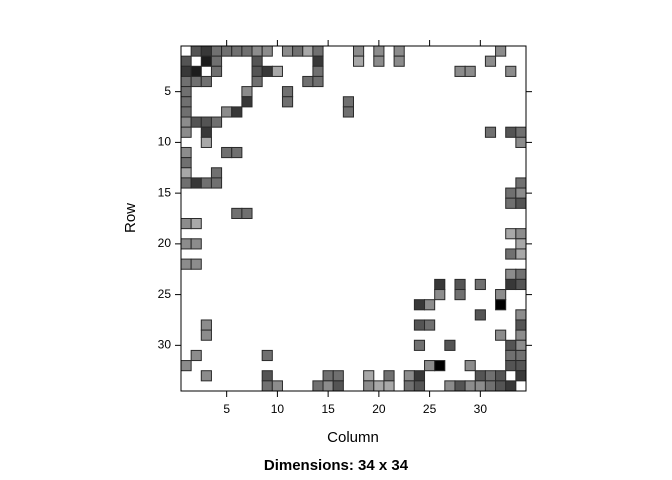 The height and width of the screenshot is (480, 672). Describe the element at coordinates (336, 465) in the screenshot. I see `chart-title: Dimensions: 34 x 34` at that location.